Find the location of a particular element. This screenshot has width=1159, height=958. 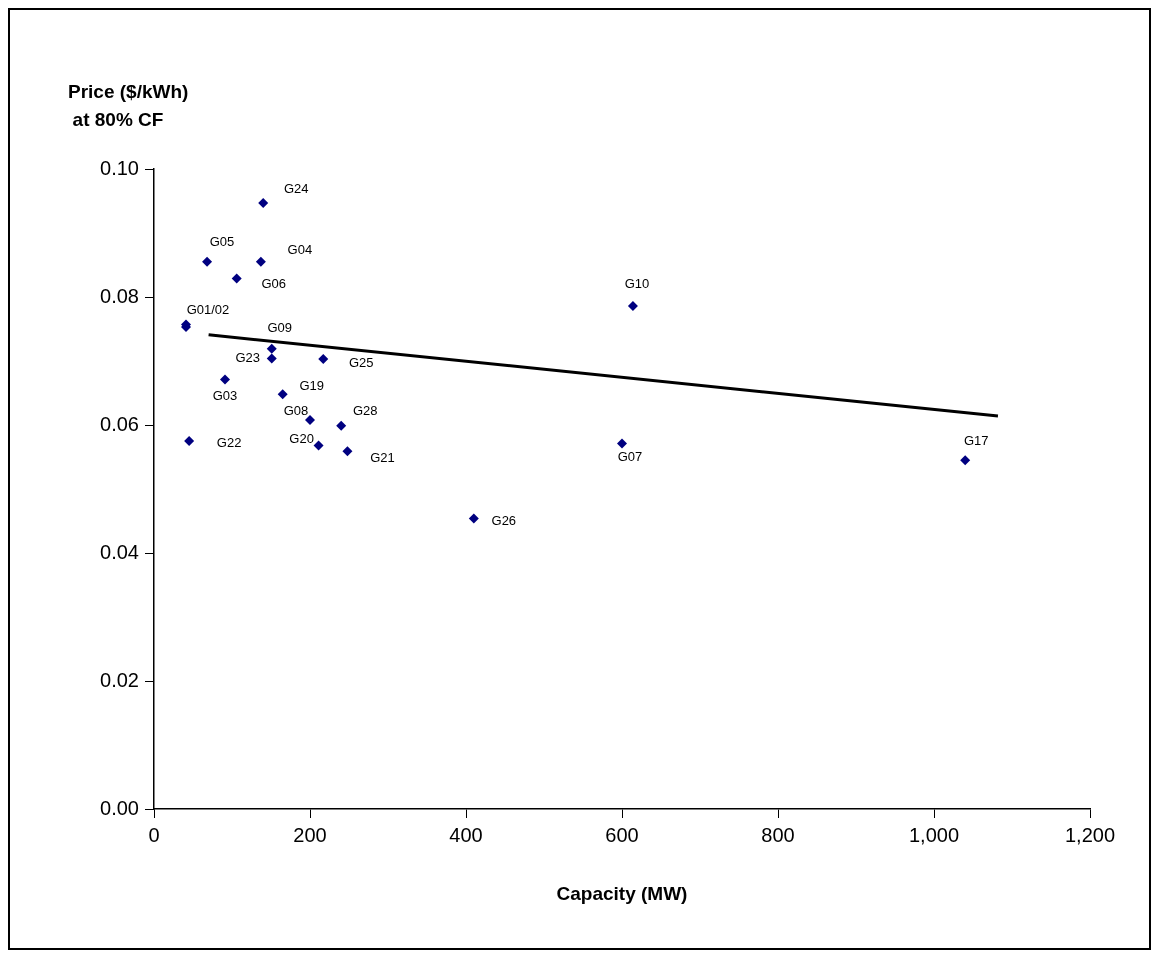

annotation: G28 is located at coordinates (365, 411).